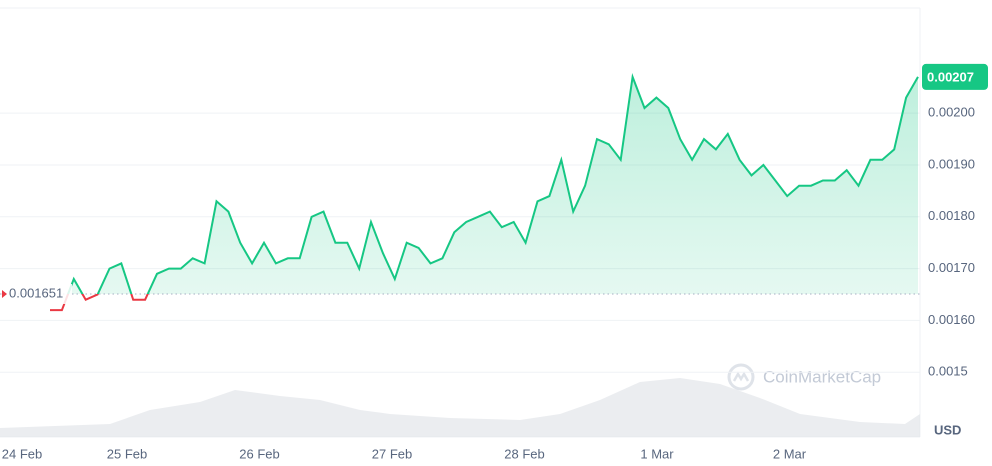 This screenshot has height=466, width=992. Describe the element at coordinates (22, 453) in the screenshot. I see `x-tick-label: 24 Feb` at that location.